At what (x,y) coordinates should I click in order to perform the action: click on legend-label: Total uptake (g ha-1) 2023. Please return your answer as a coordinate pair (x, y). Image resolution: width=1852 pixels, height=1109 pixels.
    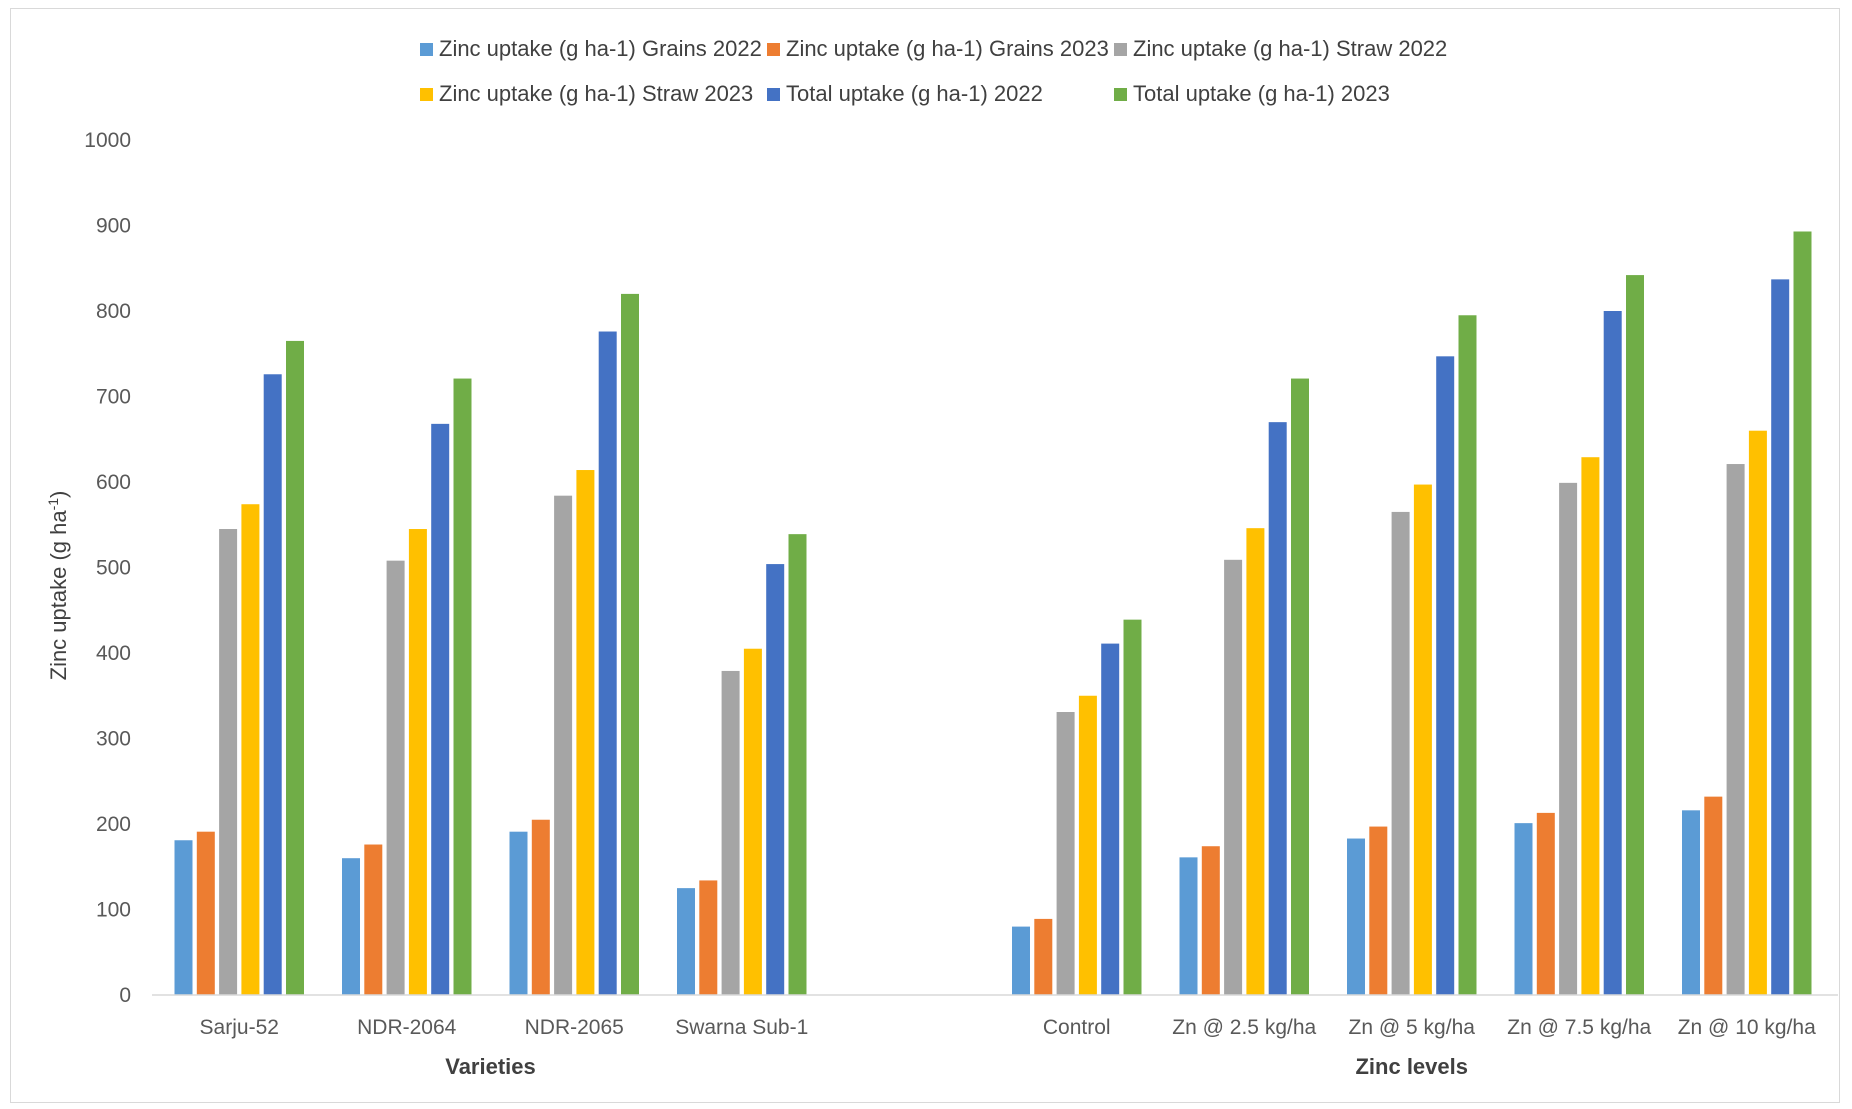
    Looking at the image, I should click on (1261, 93).